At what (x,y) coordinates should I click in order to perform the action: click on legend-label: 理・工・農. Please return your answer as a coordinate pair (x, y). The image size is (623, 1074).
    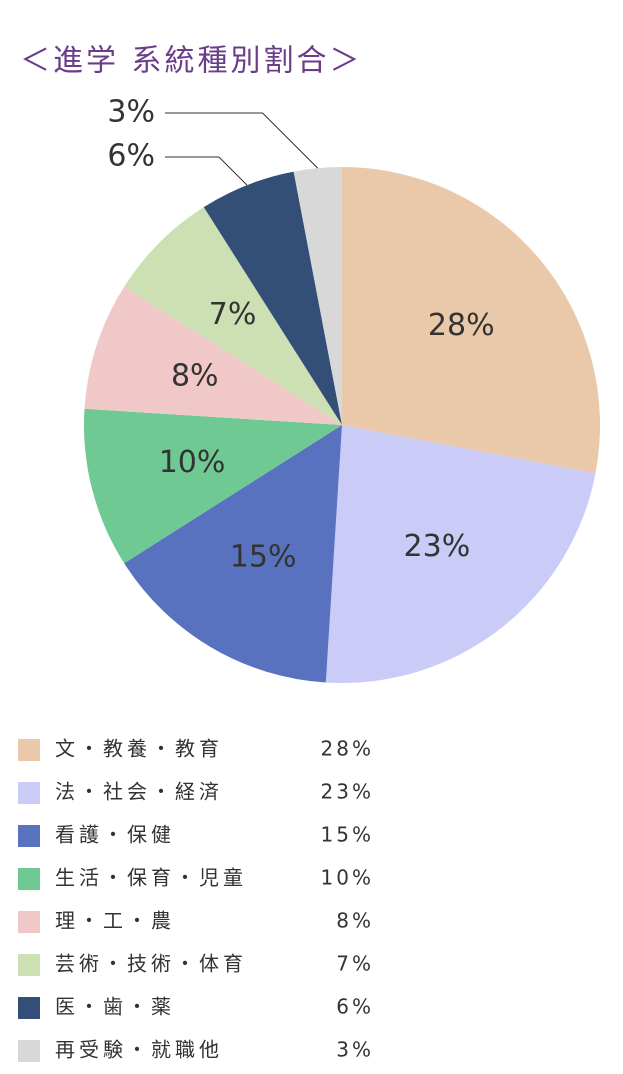
    Looking at the image, I should click on (115, 921).